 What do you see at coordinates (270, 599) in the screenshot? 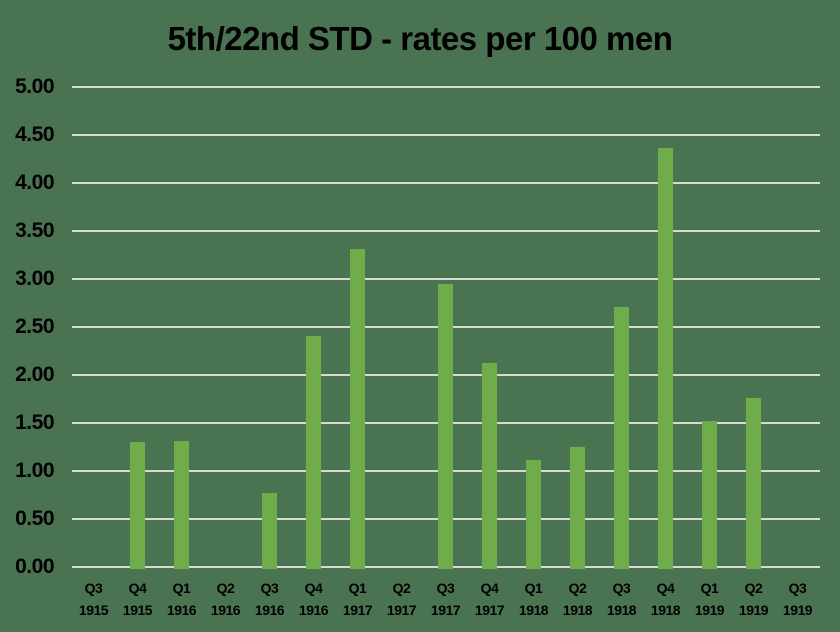
I see `x-tick-label-Q3-1916: Q3 1916` at bounding box center [270, 599].